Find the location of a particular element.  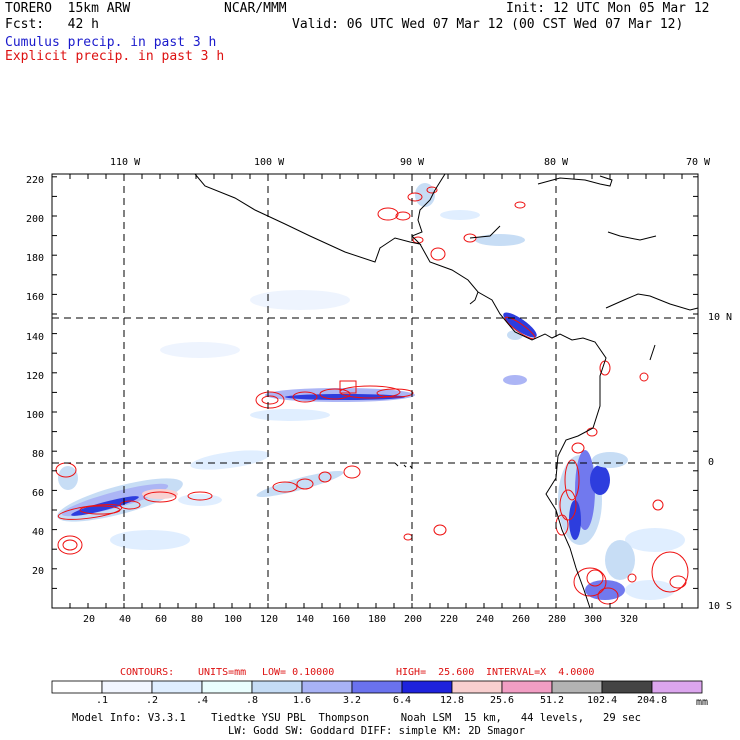

y-tick: 200 is located at coordinates (35, 219).